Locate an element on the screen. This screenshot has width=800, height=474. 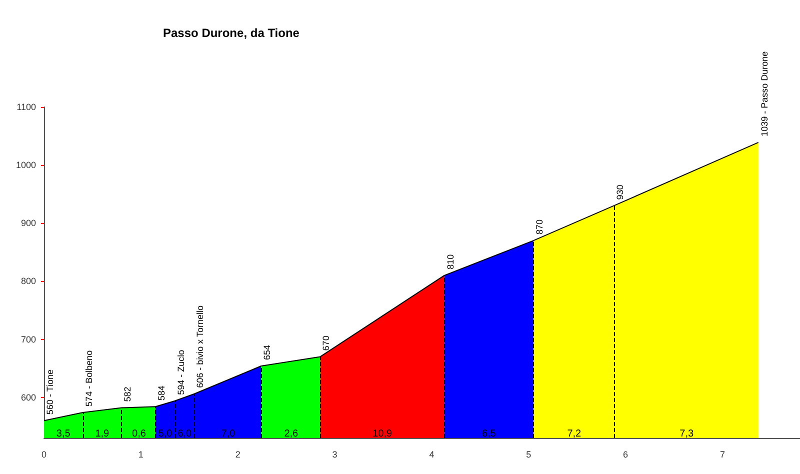
annotation: 6,0 is located at coordinates (185, 434).